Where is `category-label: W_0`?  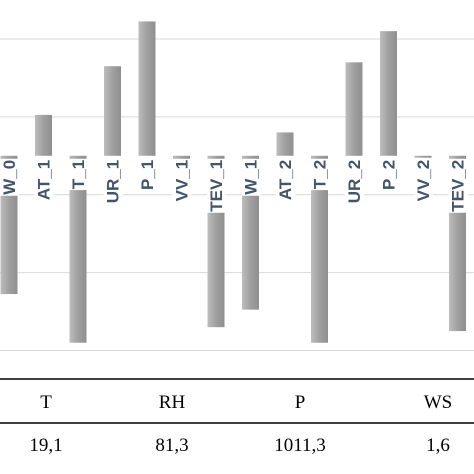 category-label: W_0 is located at coordinates (9, 177).